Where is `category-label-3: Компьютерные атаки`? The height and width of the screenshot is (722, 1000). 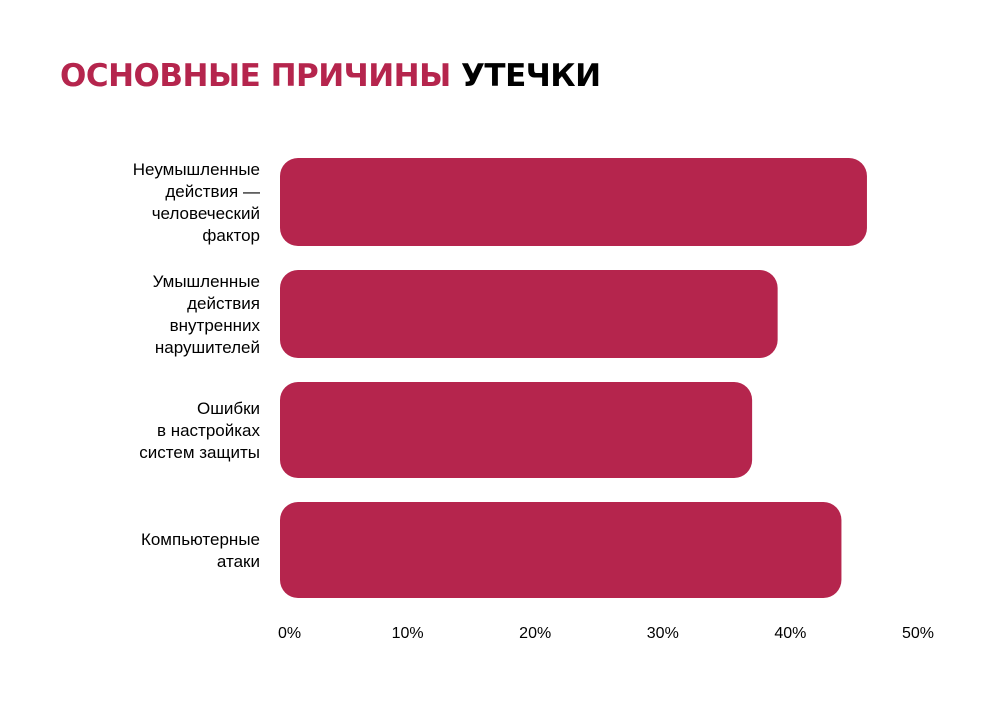
category-label-3: Компьютерные атаки is located at coordinates (200, 550).